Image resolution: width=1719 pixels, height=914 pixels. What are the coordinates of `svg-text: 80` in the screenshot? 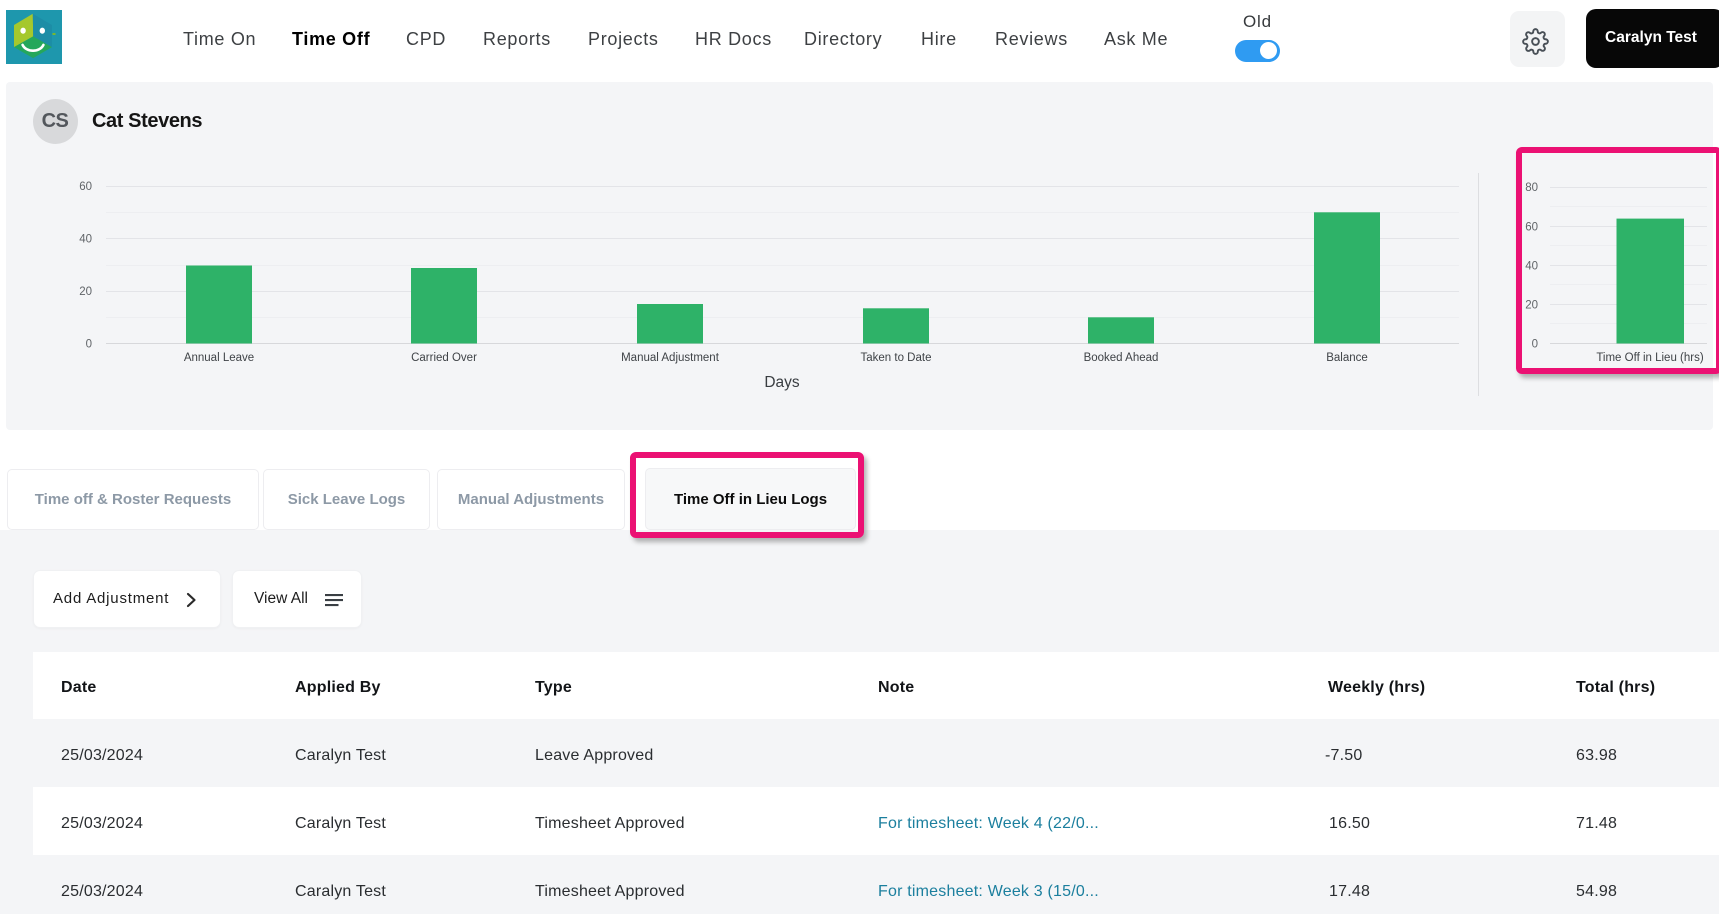 It's located at (1531, 188).